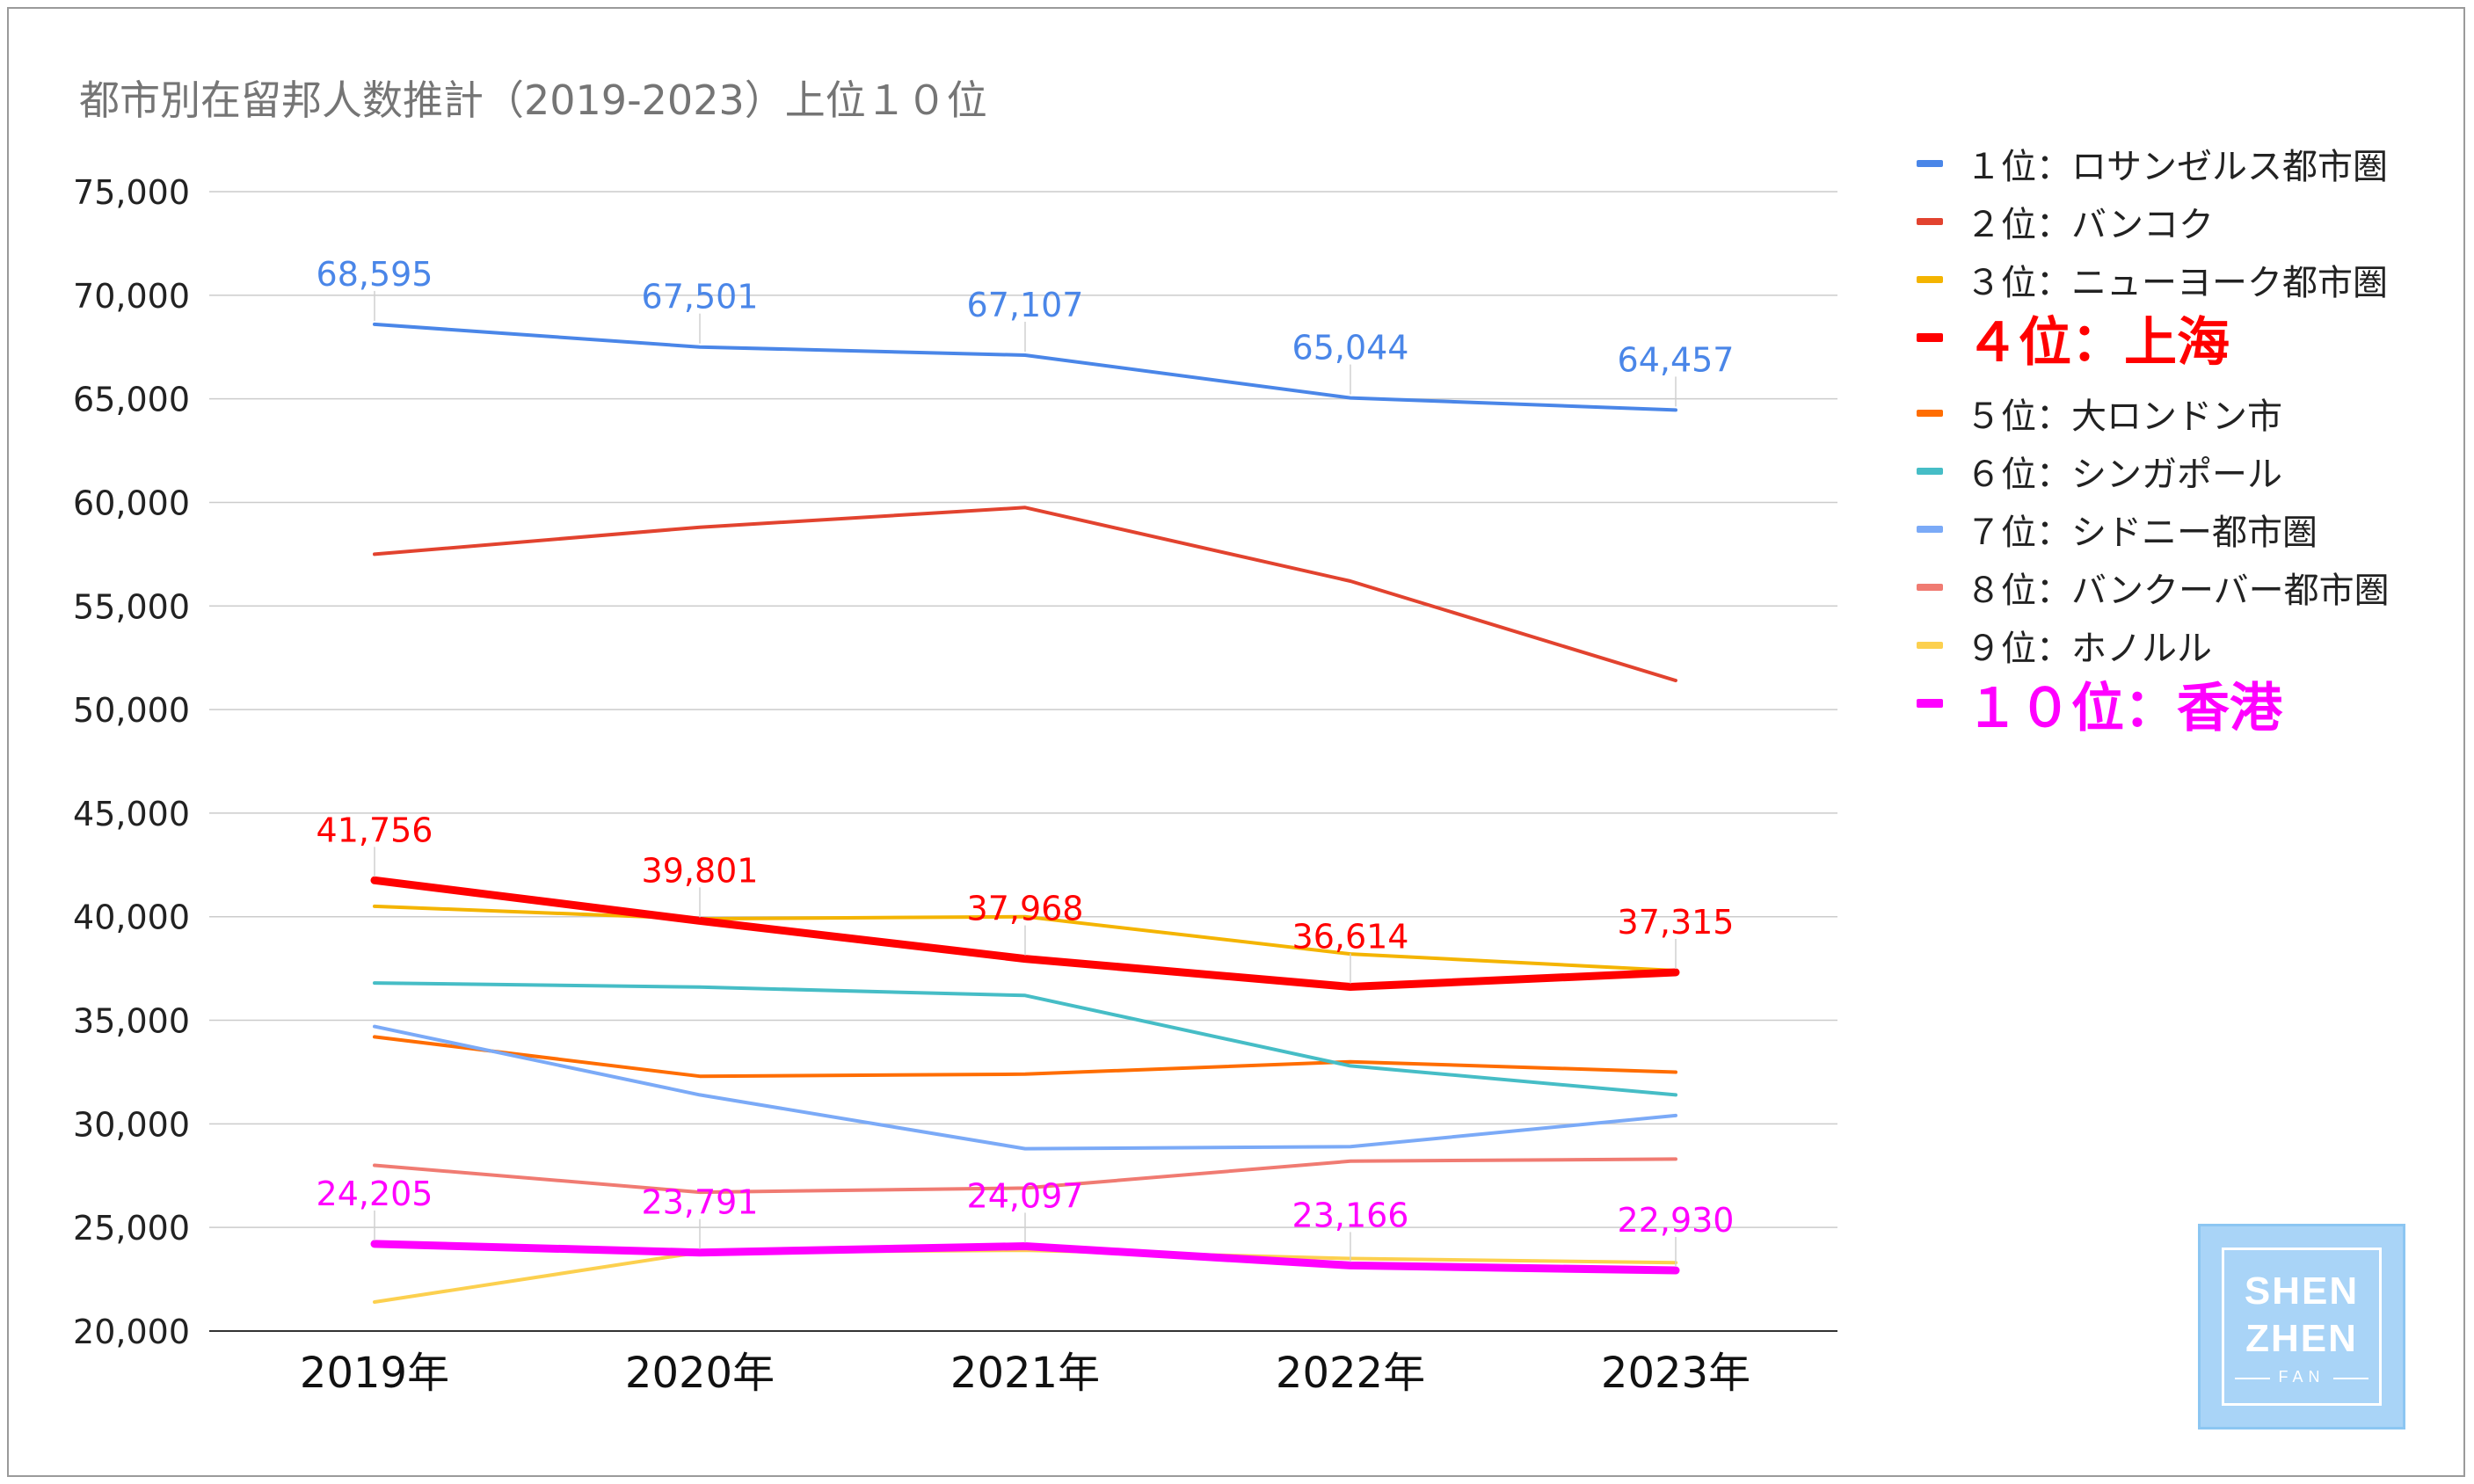 The width and height of the screenshot is (2474, 1484). What do you see at coordinates (375, 1374) in the screenshot?
I see `x-tick-label: 2019年` at bounding box center [375, 1374].